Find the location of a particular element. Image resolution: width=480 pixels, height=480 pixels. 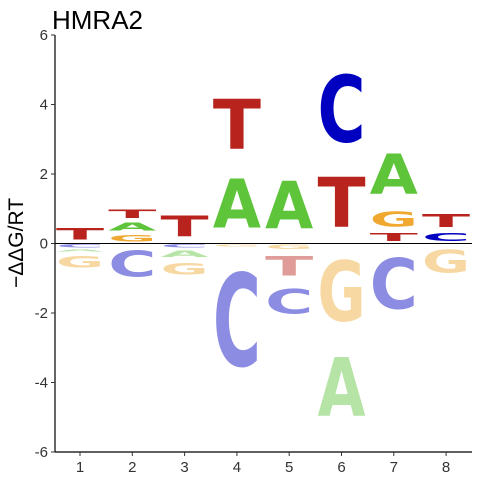

x-tick-label: 2 is located at coordinates (132, 467).